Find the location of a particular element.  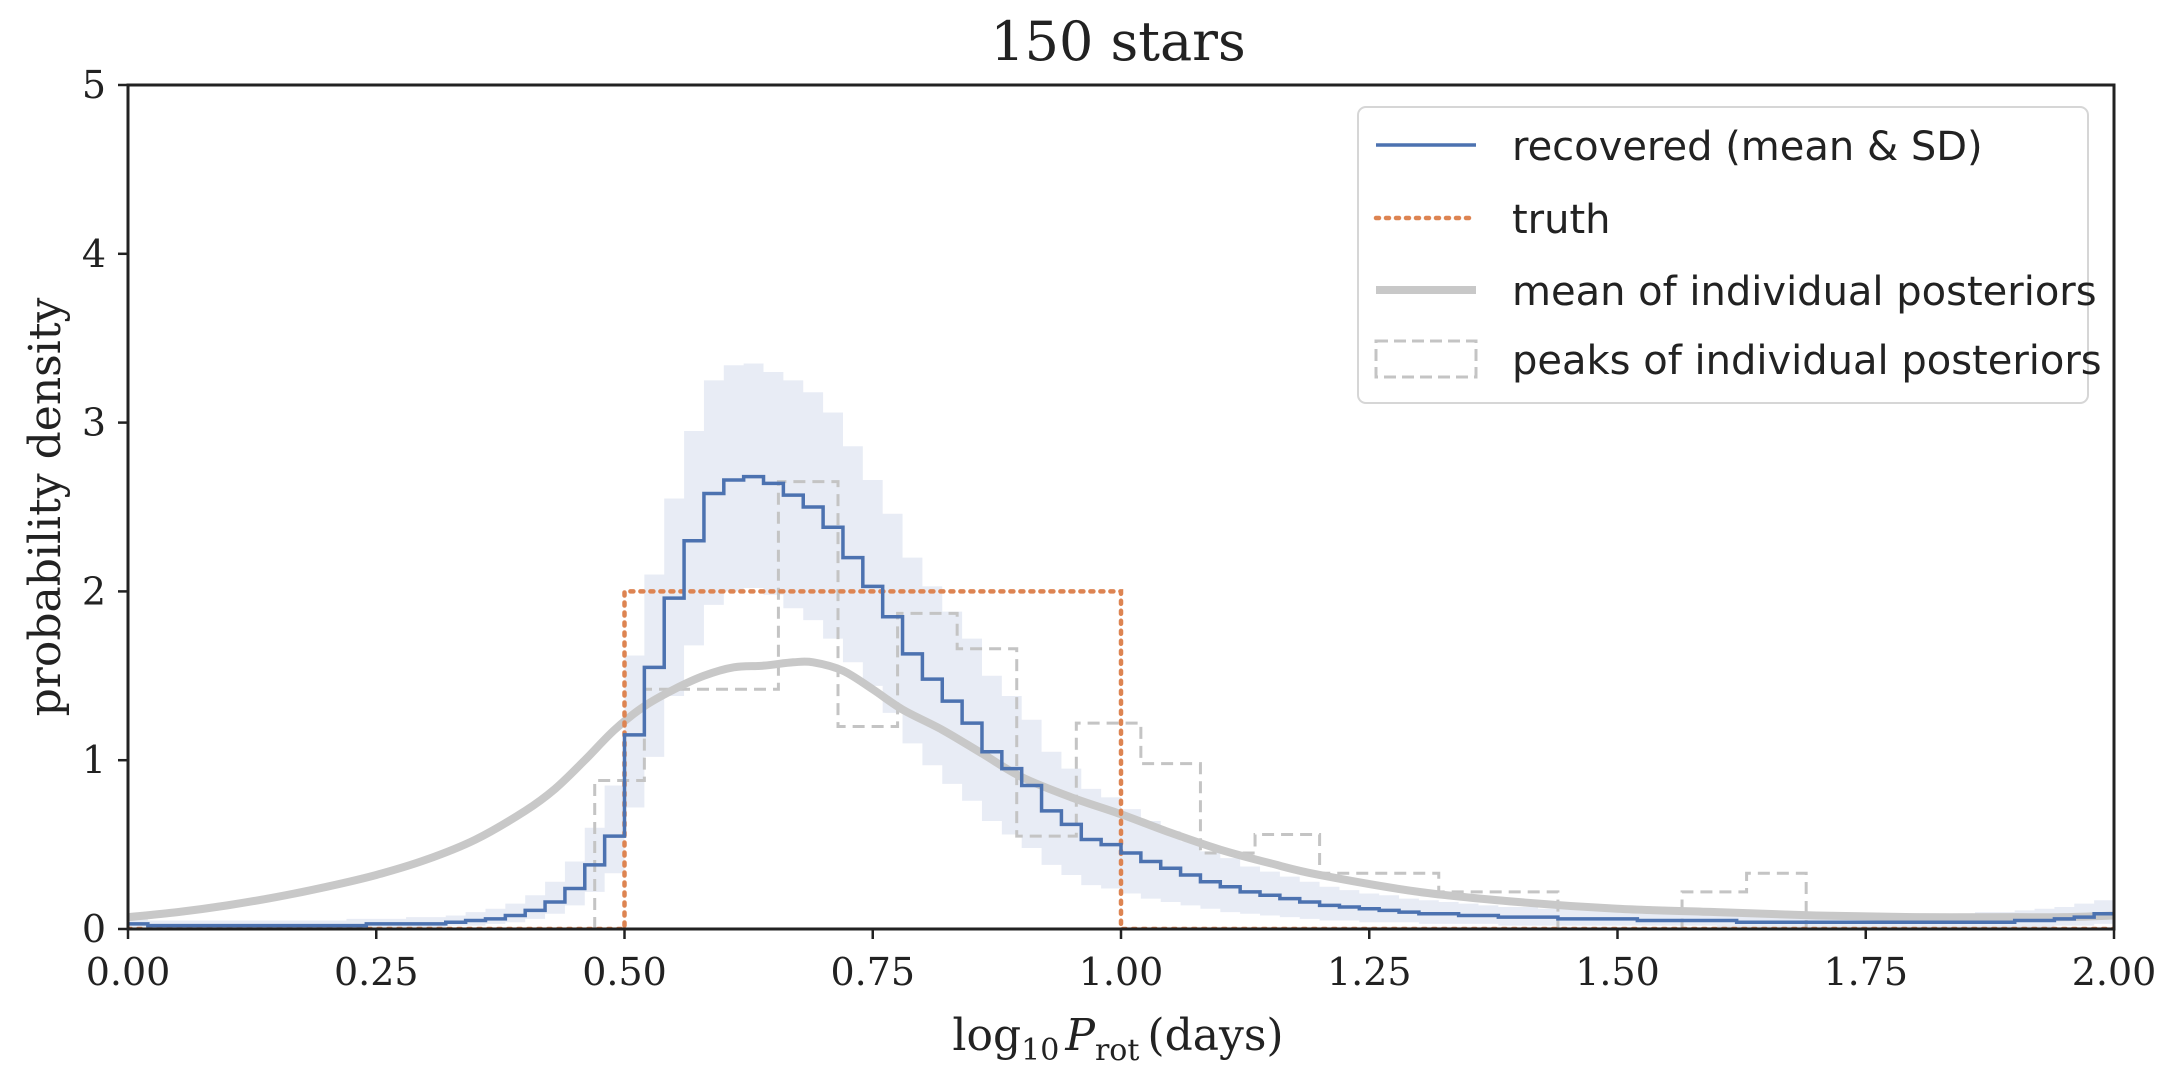

x-tick-label: 1.75 is located at coordinates (1865, 972).